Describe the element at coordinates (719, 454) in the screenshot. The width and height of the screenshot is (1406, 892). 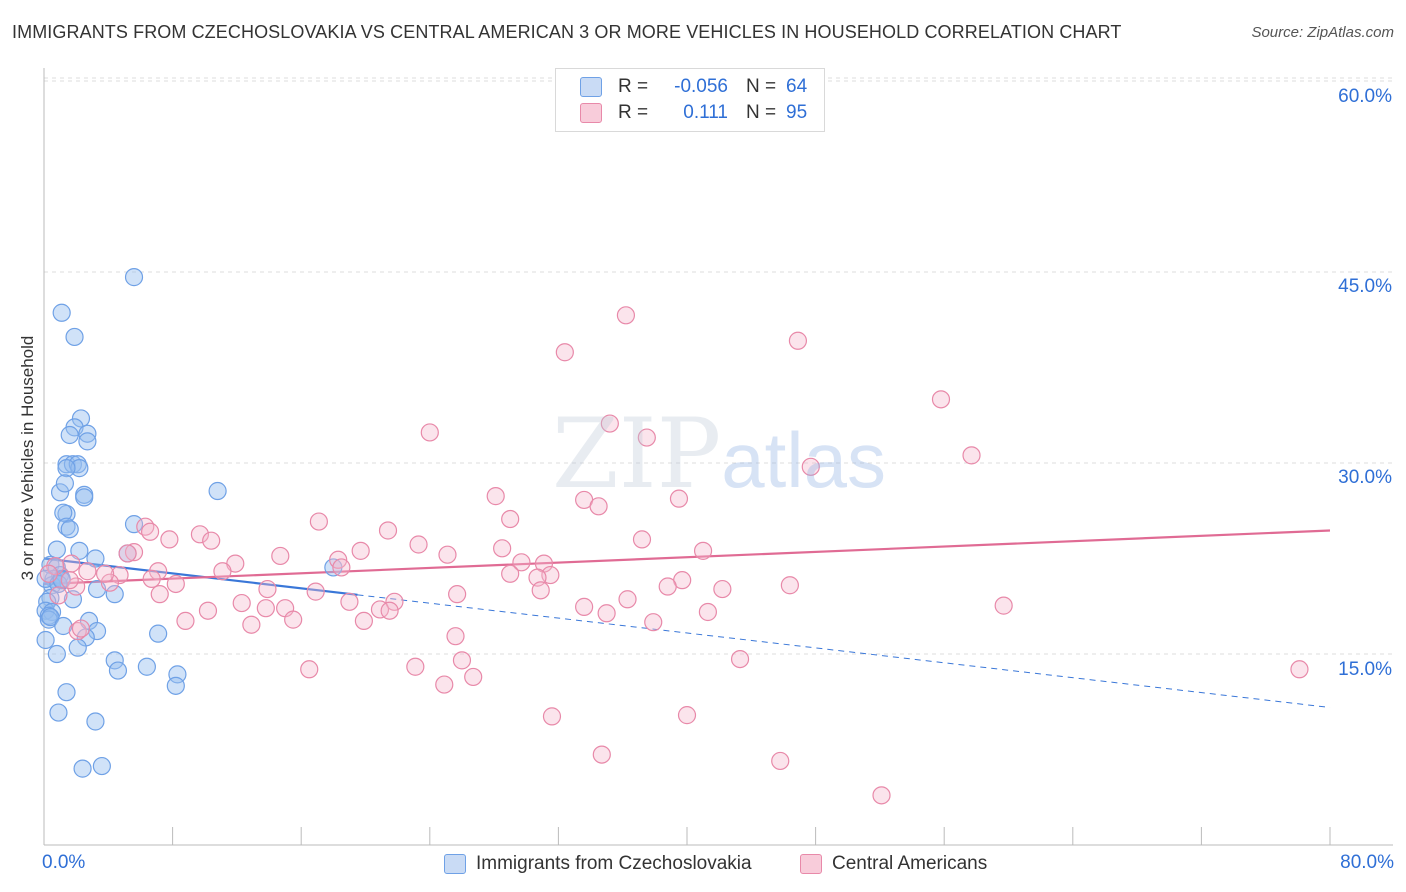
I see `watermark: ZIPatlas` at that location.